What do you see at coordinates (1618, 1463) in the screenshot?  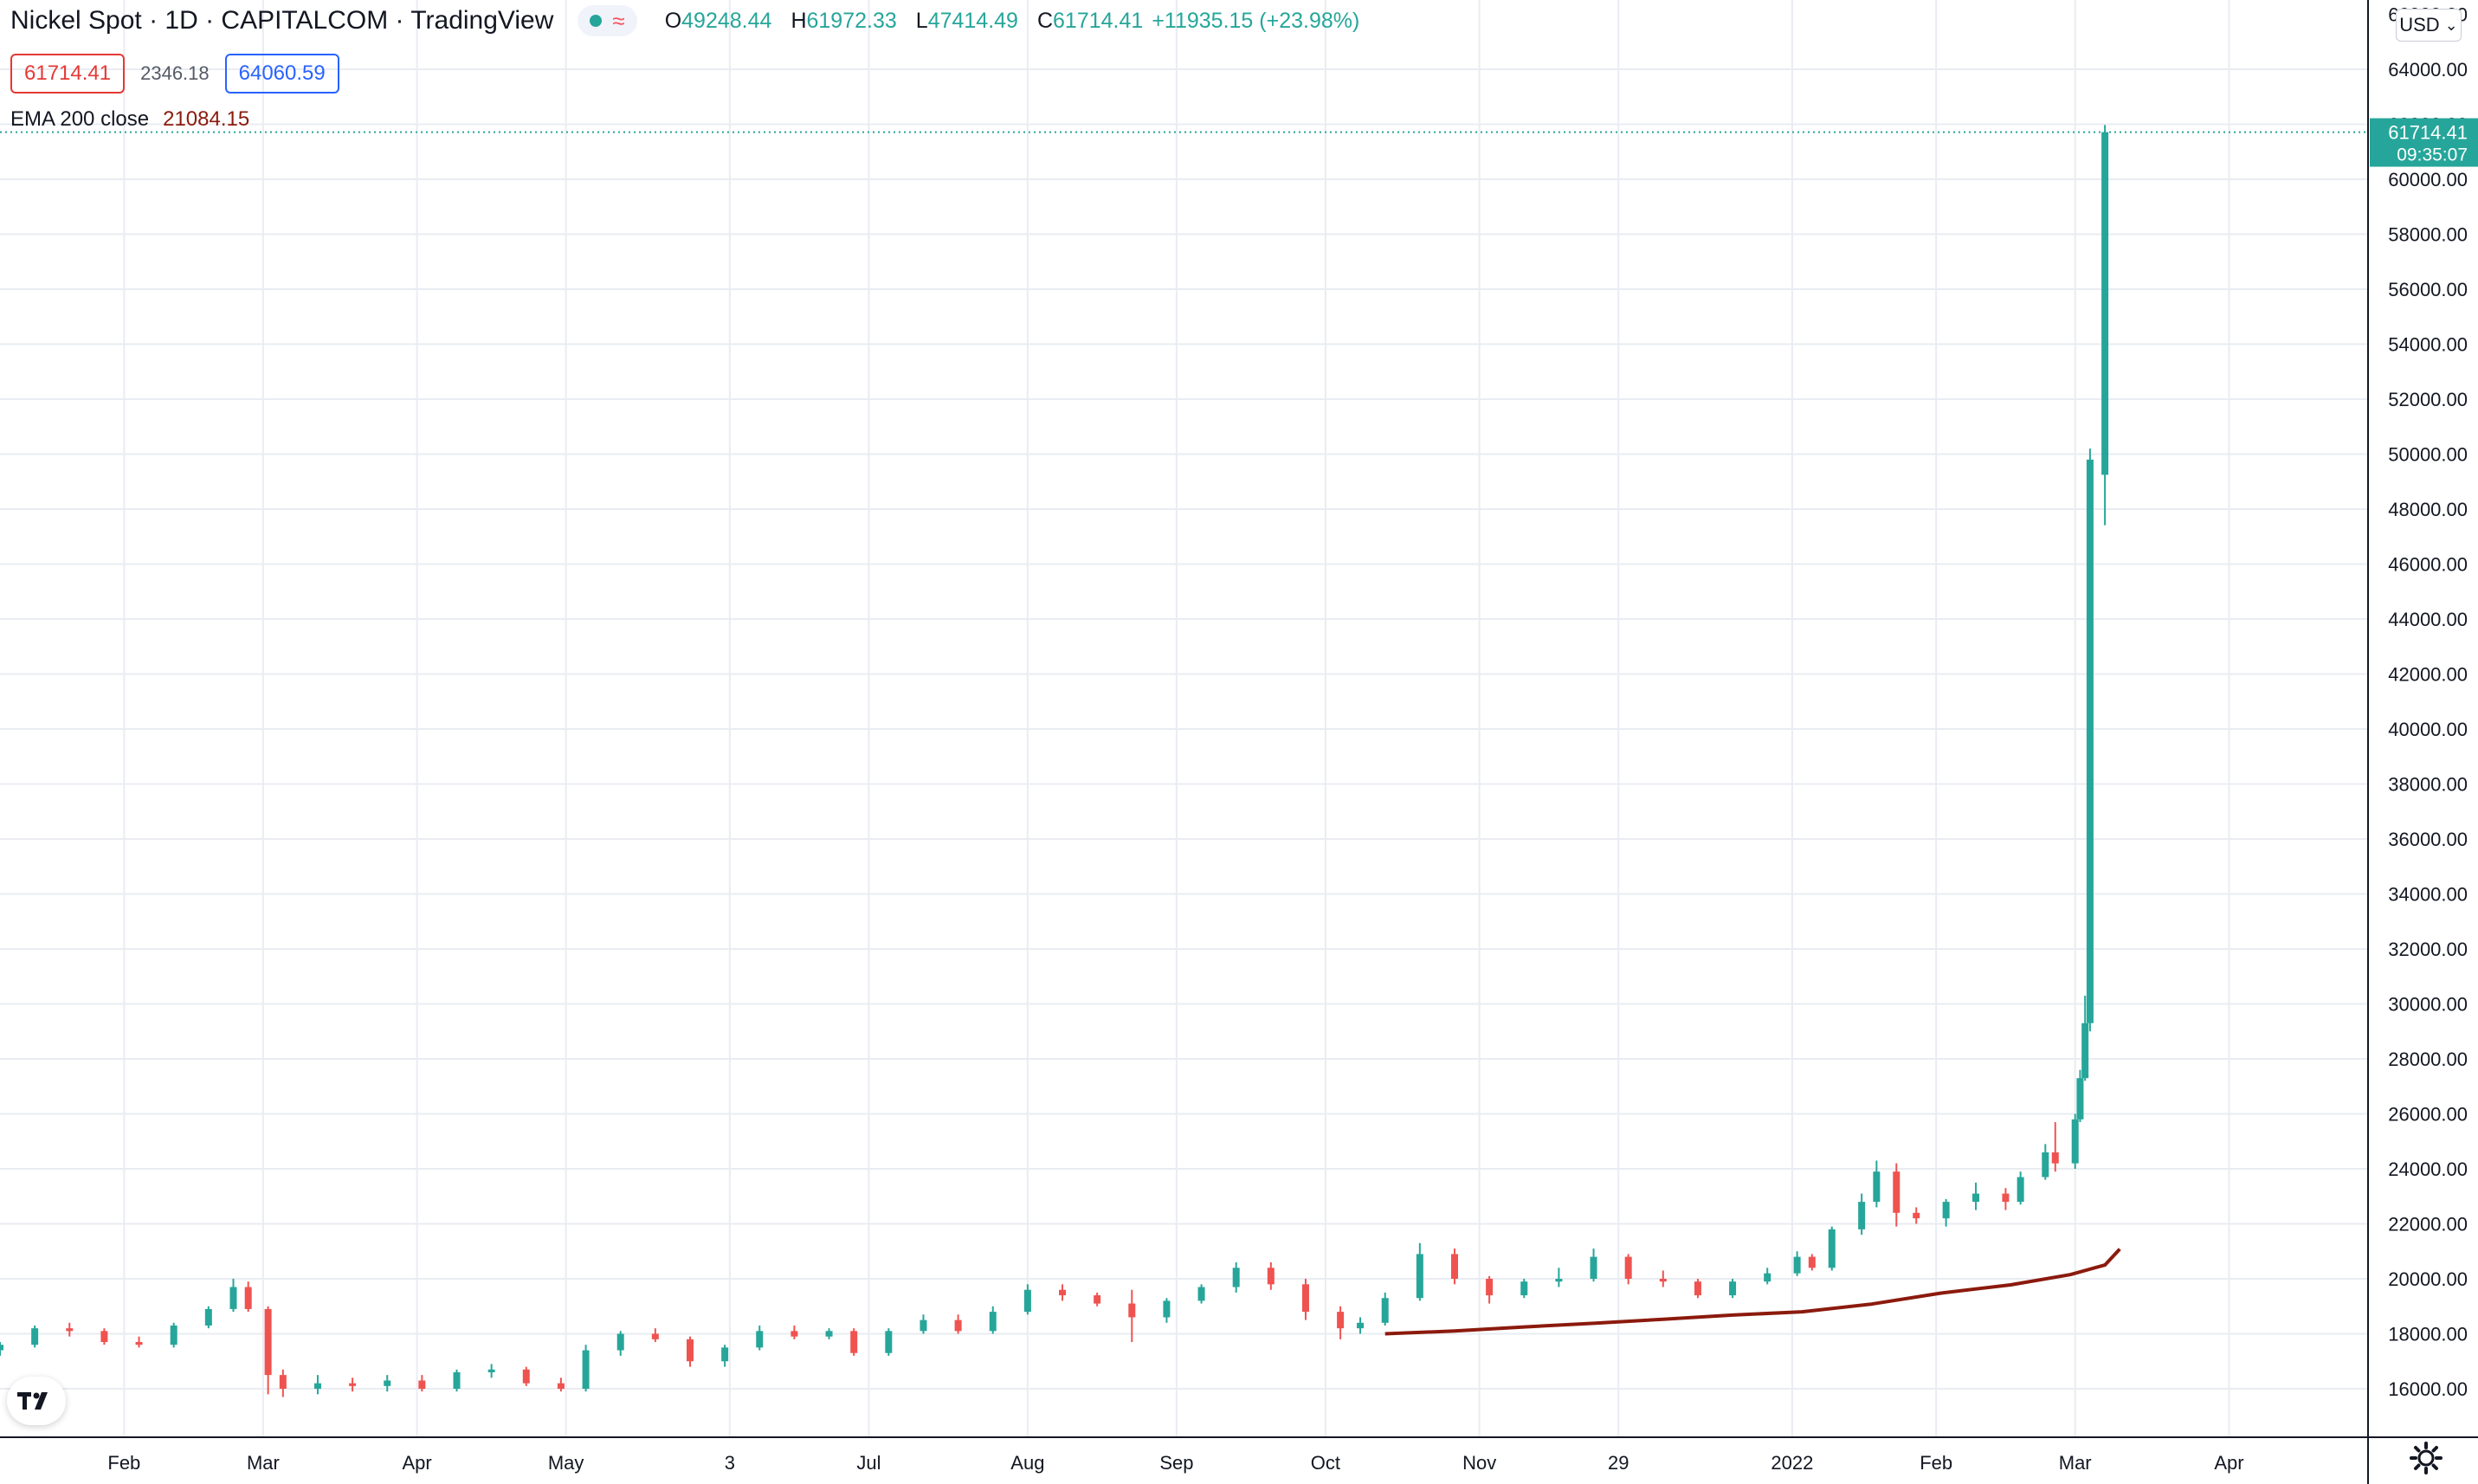 I see `x-tick-label: 29` at bounding box center [1618, 1463].